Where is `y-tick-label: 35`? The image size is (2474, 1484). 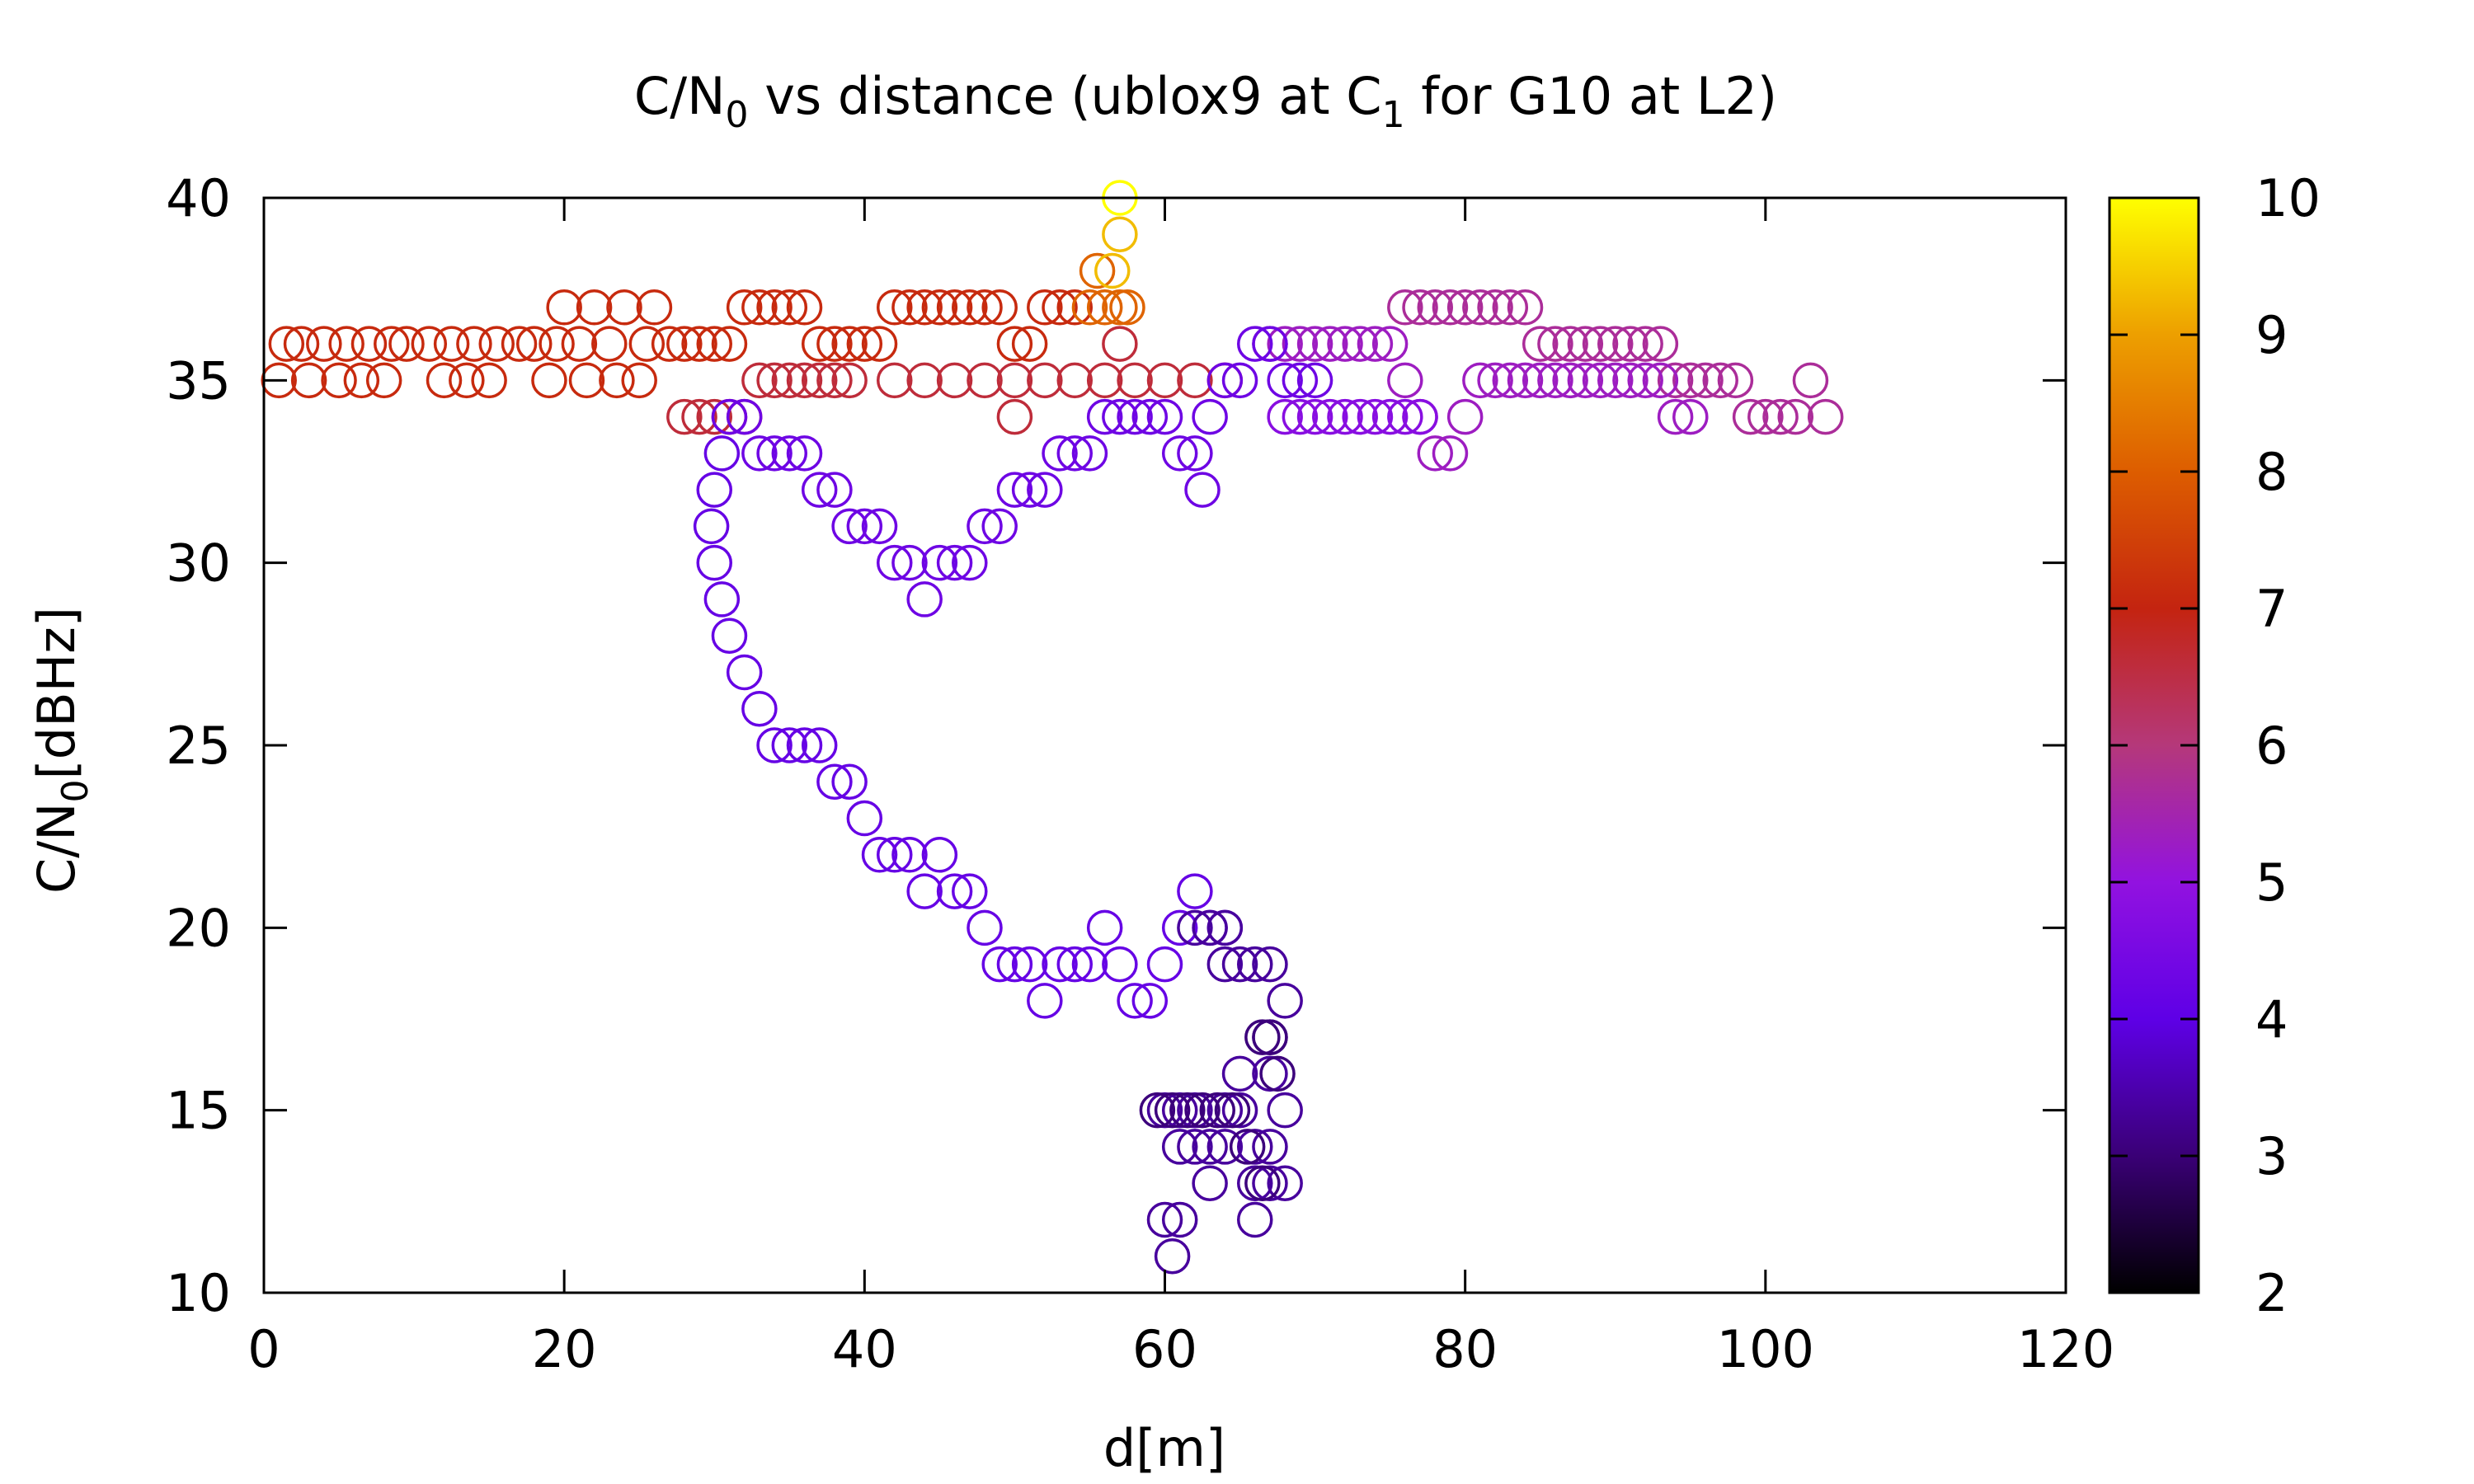 y-tick-label: 35 is located at coordinates (198, 380).